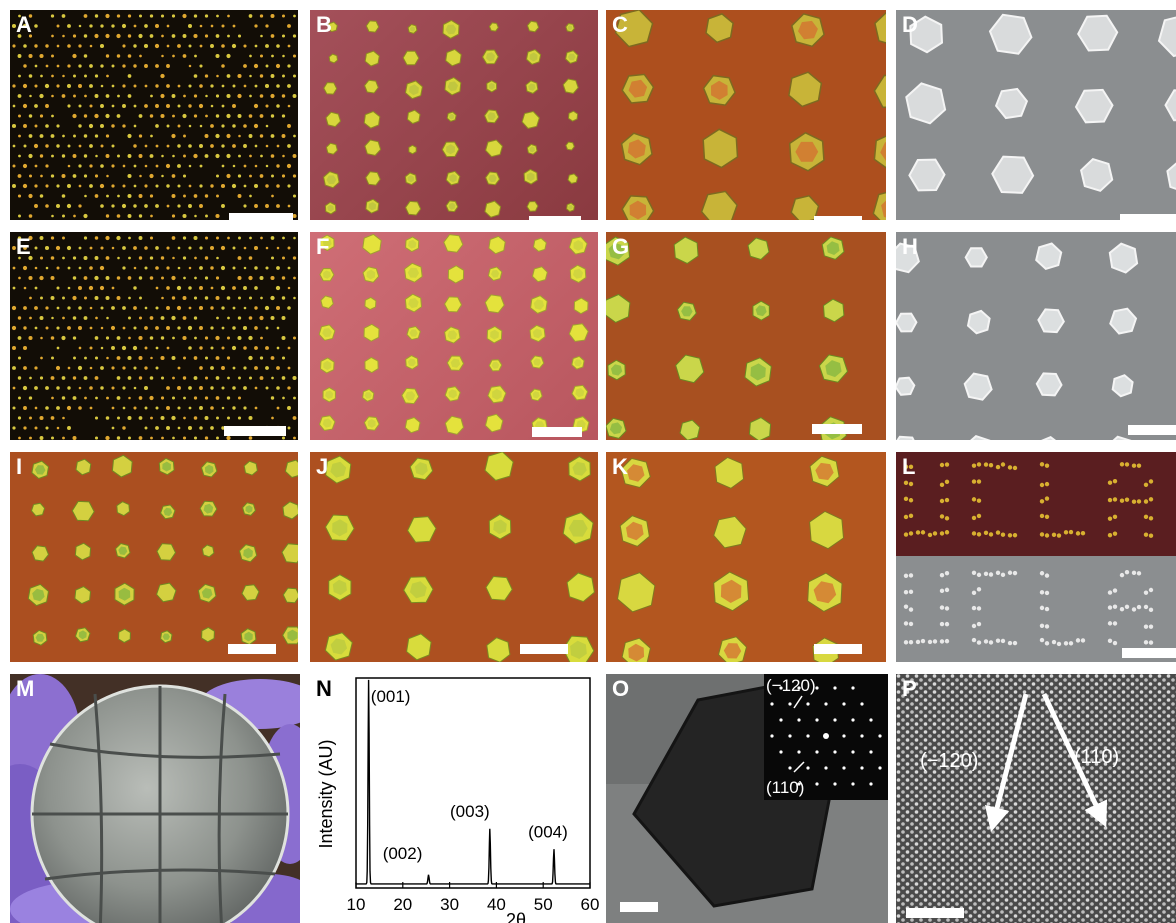 The height and width of the screenshot is (923, 1176). What do you see at coordinates (620, 466) in the screenshot?
I see `panel-label-k: K` at bounding box center [620, 466].